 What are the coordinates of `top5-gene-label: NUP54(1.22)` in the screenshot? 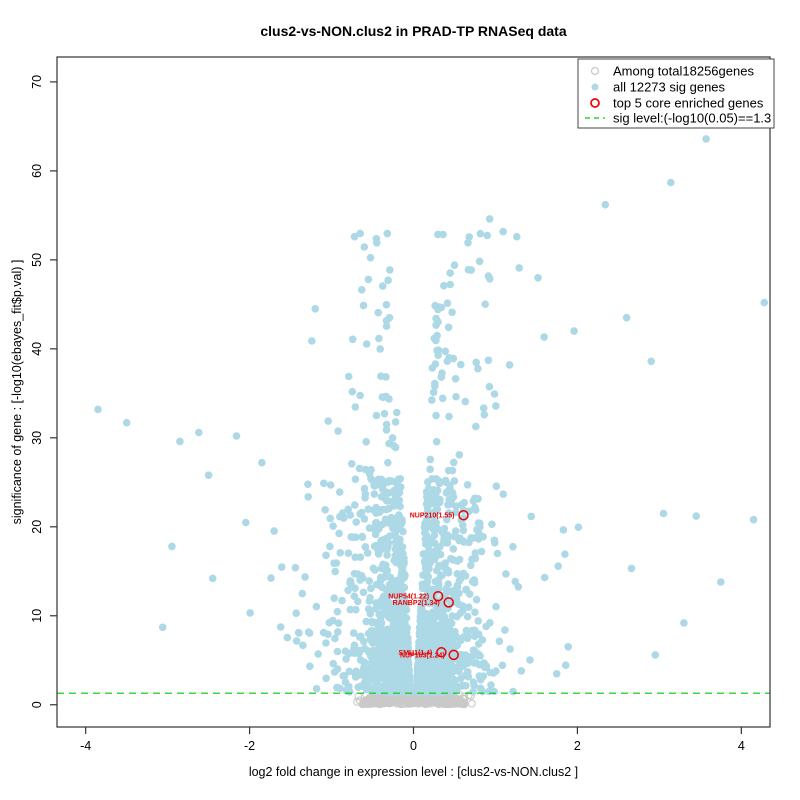 It's located at (408, 597).